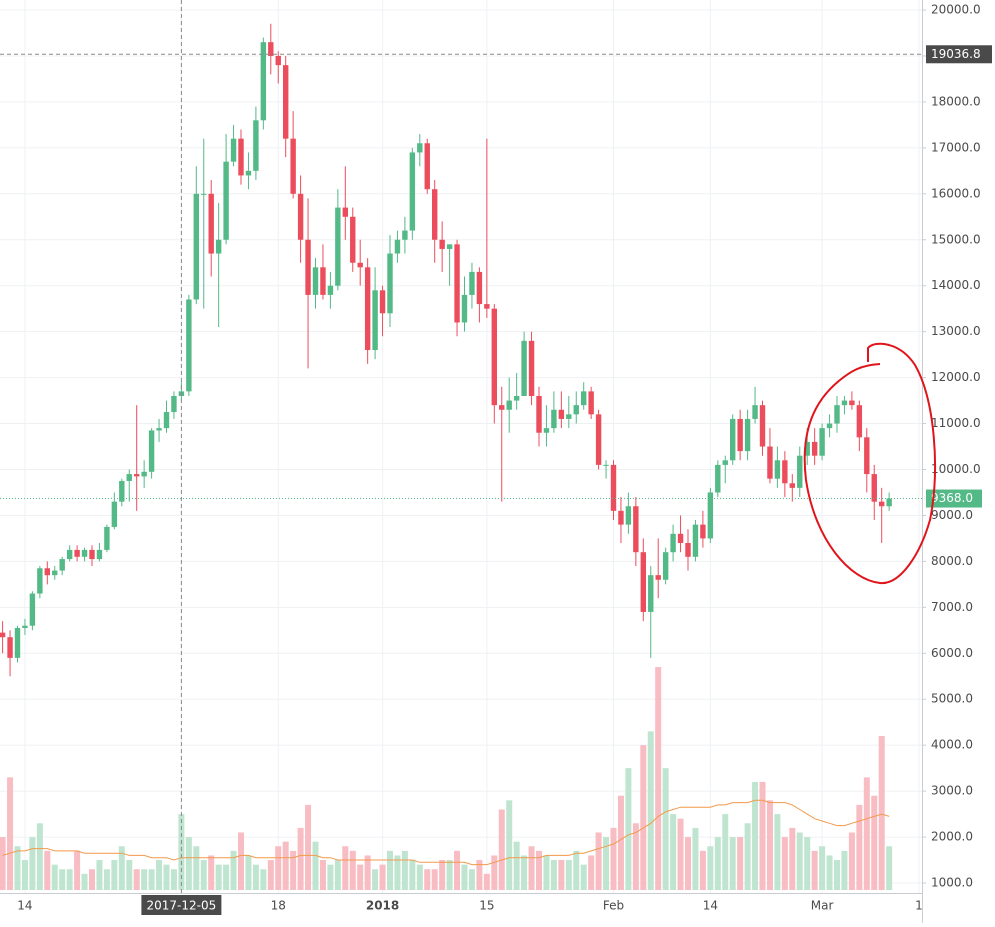  I want to click on time-axis-bg, so click(461, 908).